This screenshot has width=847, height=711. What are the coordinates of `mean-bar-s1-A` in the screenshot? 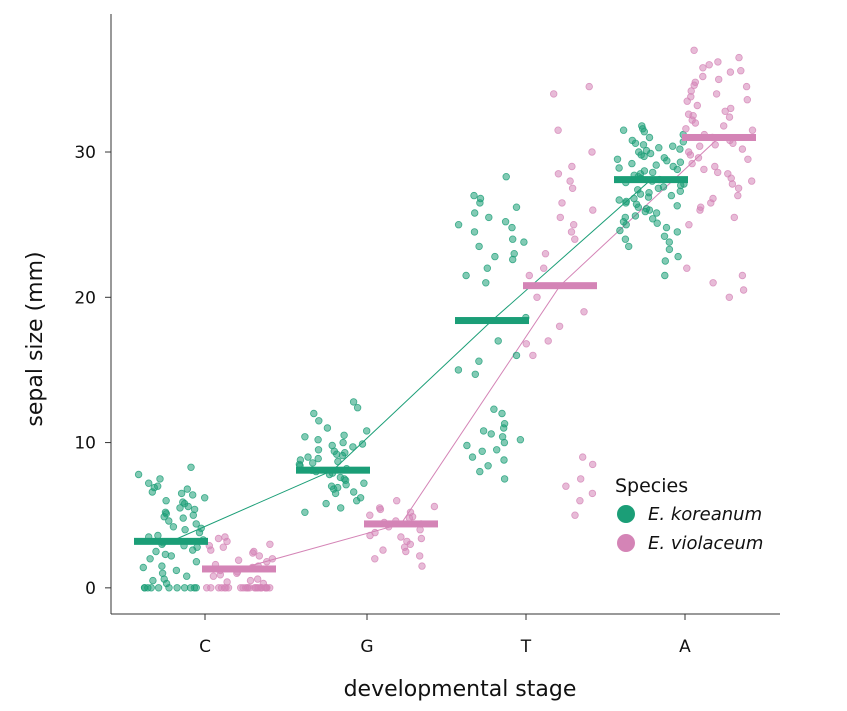 It's located at (719, 137).